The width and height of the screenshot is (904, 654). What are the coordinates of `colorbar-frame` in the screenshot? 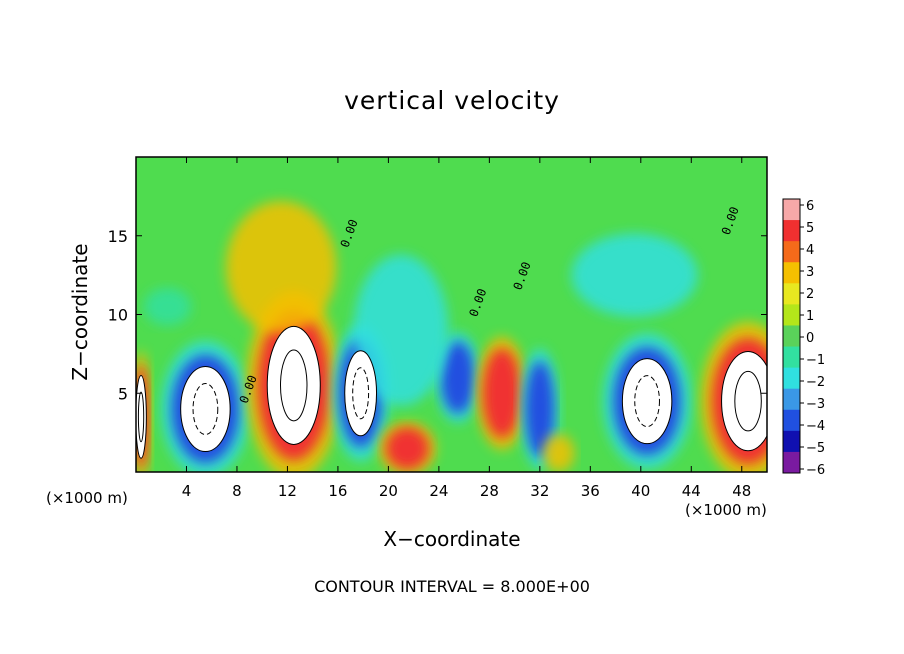 It's located at (791, 336).